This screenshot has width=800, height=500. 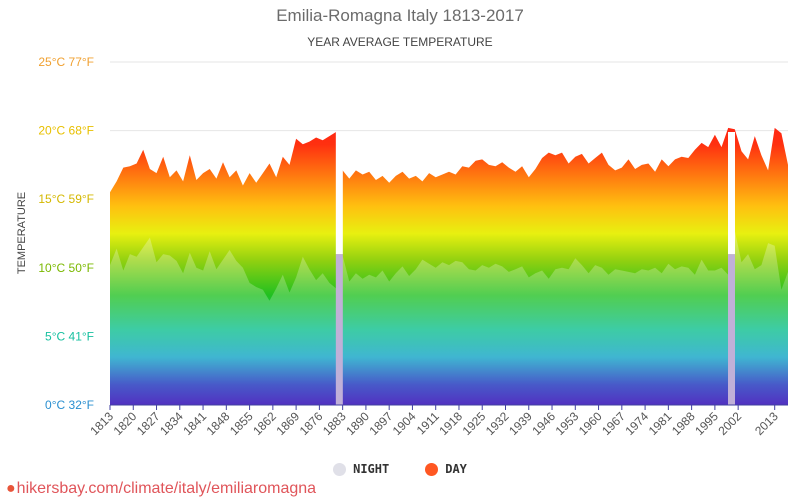 I want to click on x-tick-label: 1820, so click(x=125, y=423).